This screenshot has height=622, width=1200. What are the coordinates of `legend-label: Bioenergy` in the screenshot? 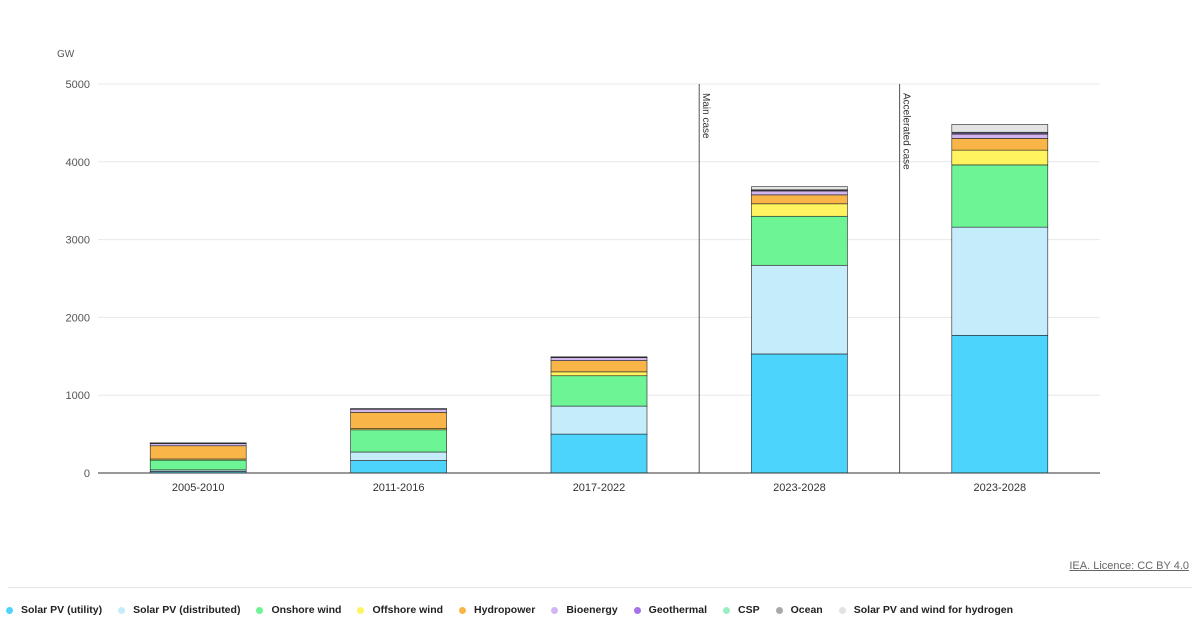 It's located at (592, 610).